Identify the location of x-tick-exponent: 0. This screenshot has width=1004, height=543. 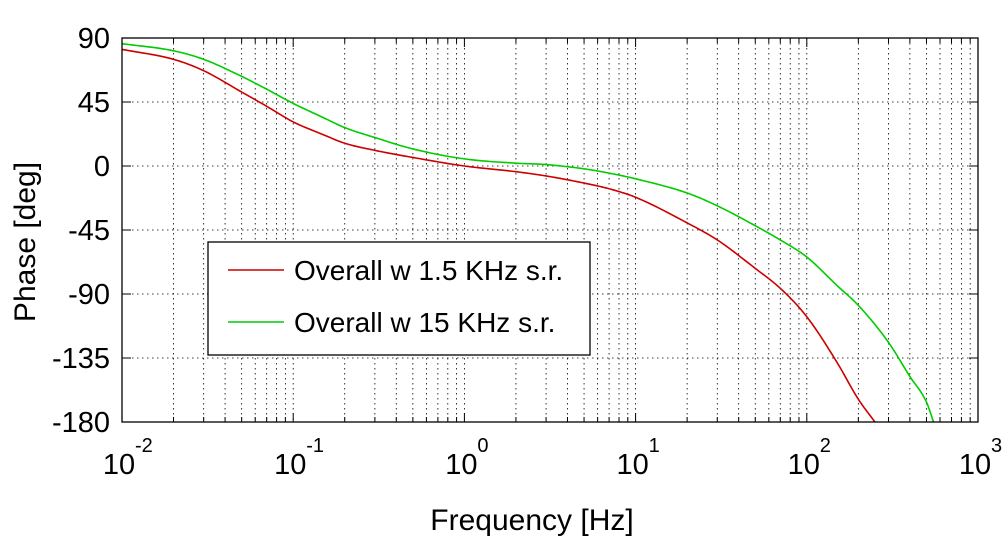
(482, 446).